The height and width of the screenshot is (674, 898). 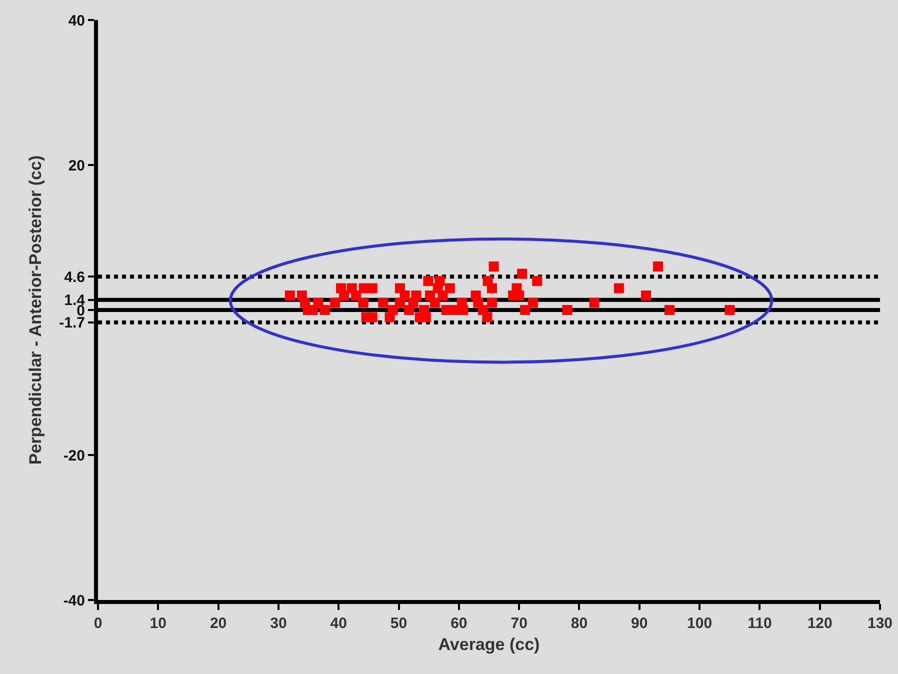 I want to click on y-tick-label: 4.6, so click(x=74, y=277).